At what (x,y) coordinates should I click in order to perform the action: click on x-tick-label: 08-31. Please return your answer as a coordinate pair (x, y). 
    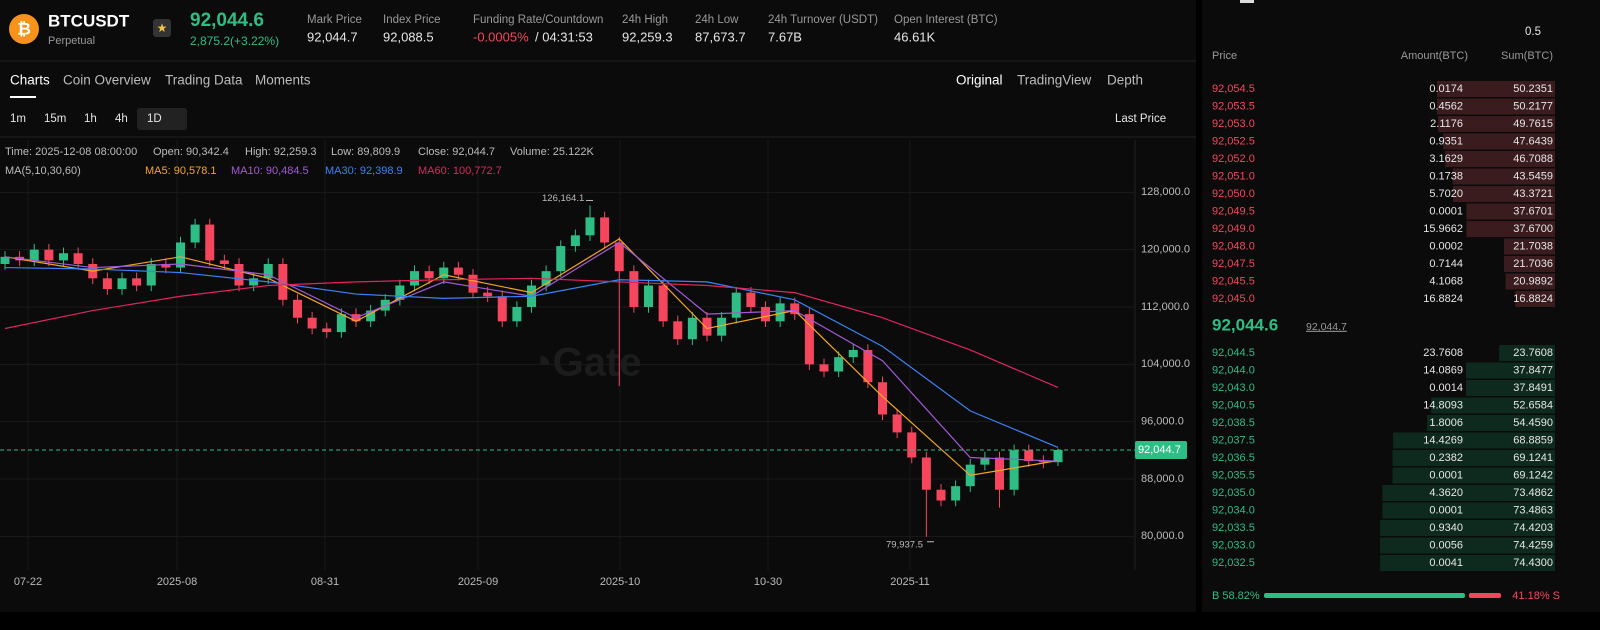
    Looking at the image, I should click on (325, 582).